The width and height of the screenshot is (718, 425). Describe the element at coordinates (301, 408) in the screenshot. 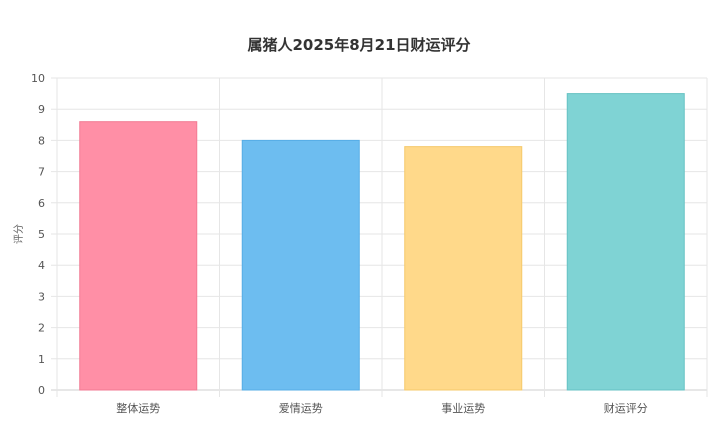

I see `x-tick-label: 爱情运势` at that location.